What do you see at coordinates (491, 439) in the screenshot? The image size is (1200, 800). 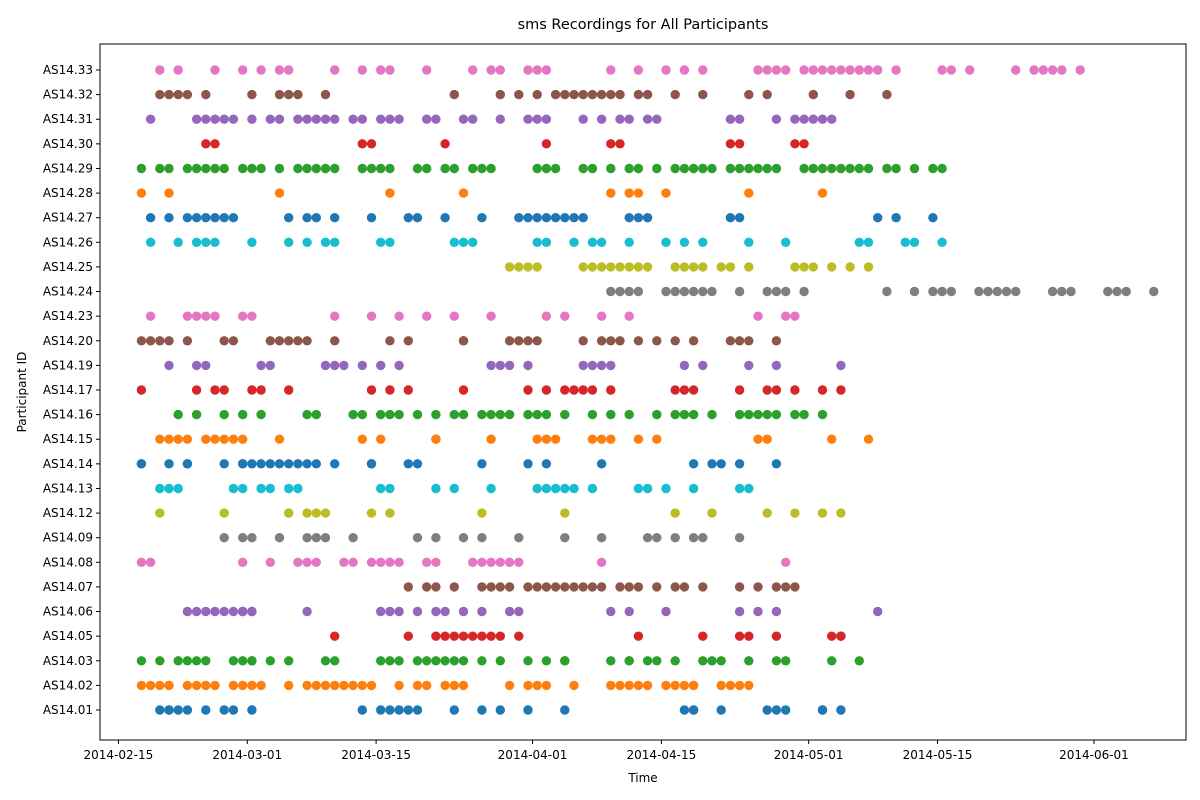 I see `data-point-AS14.15-14` at bounding box center [491, 439].